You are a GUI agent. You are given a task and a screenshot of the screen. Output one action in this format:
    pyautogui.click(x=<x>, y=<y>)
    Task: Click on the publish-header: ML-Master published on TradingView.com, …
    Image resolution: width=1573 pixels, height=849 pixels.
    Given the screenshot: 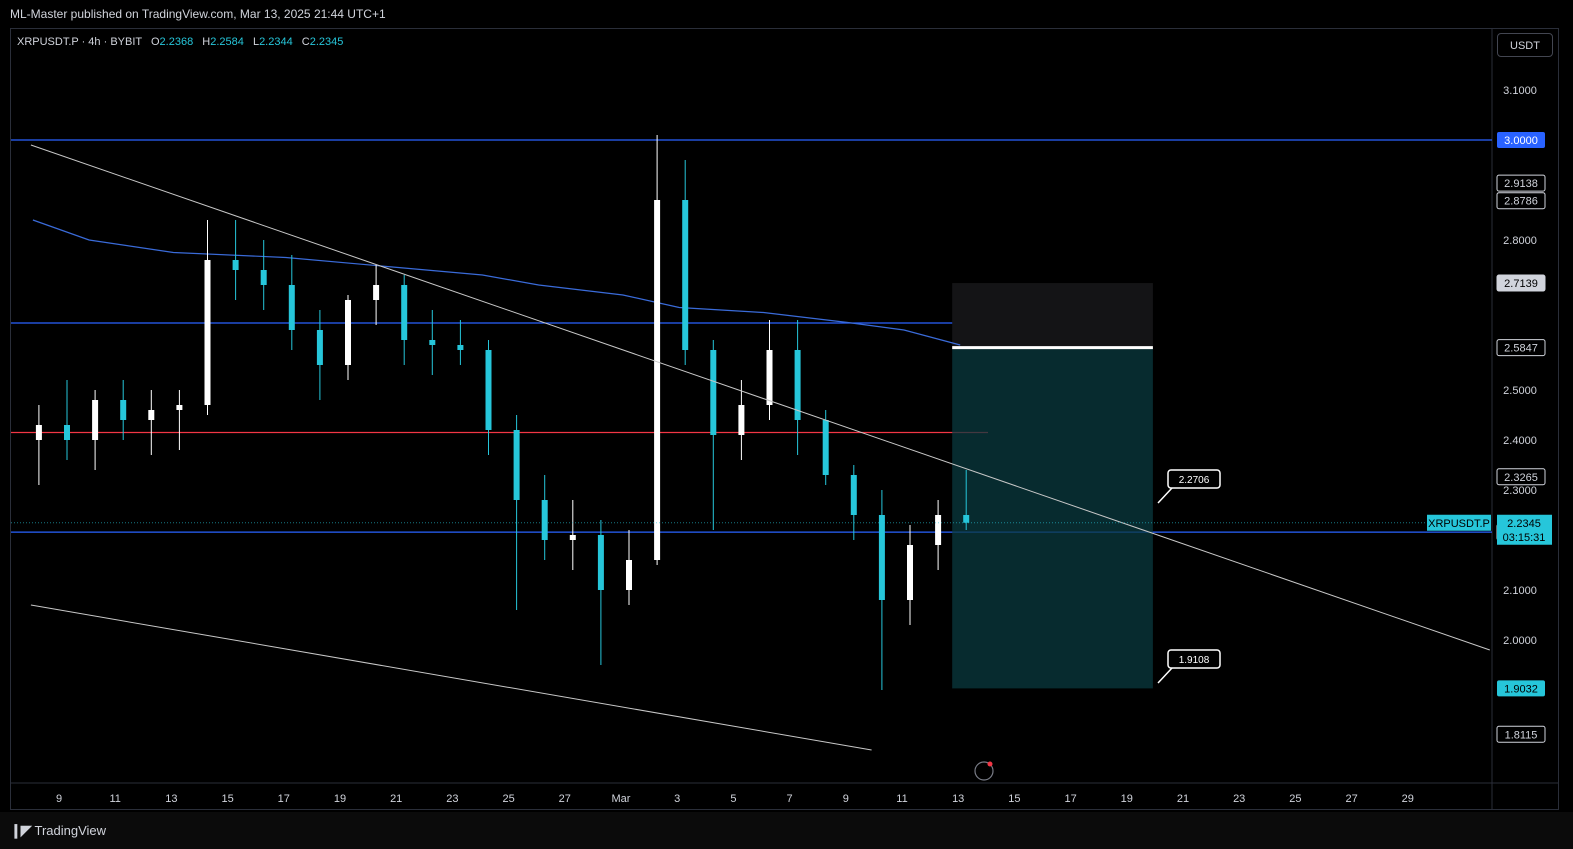 What is the action you would take?
    pyautogui.click(x=786, y=14)
    